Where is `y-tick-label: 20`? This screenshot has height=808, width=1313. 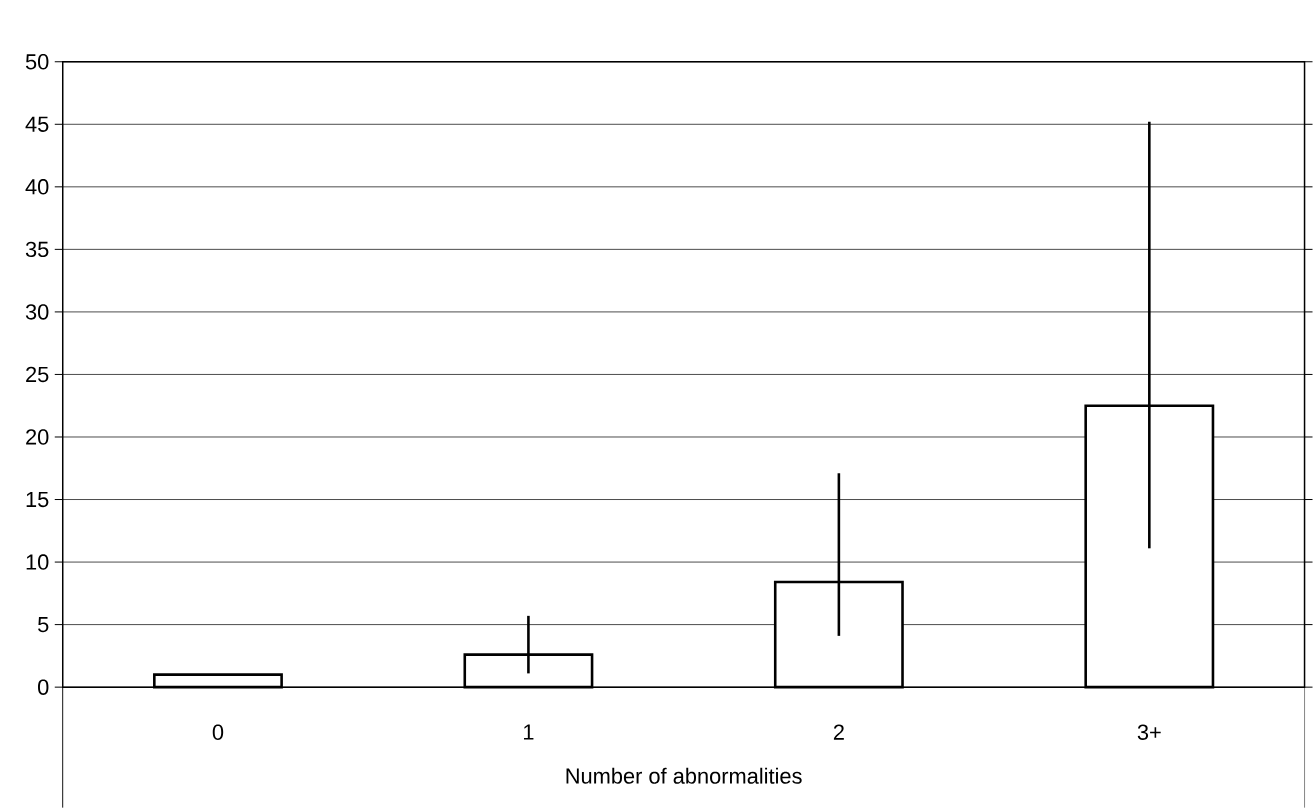 y-tick-label: 20 is located at coordinates (37, 437).